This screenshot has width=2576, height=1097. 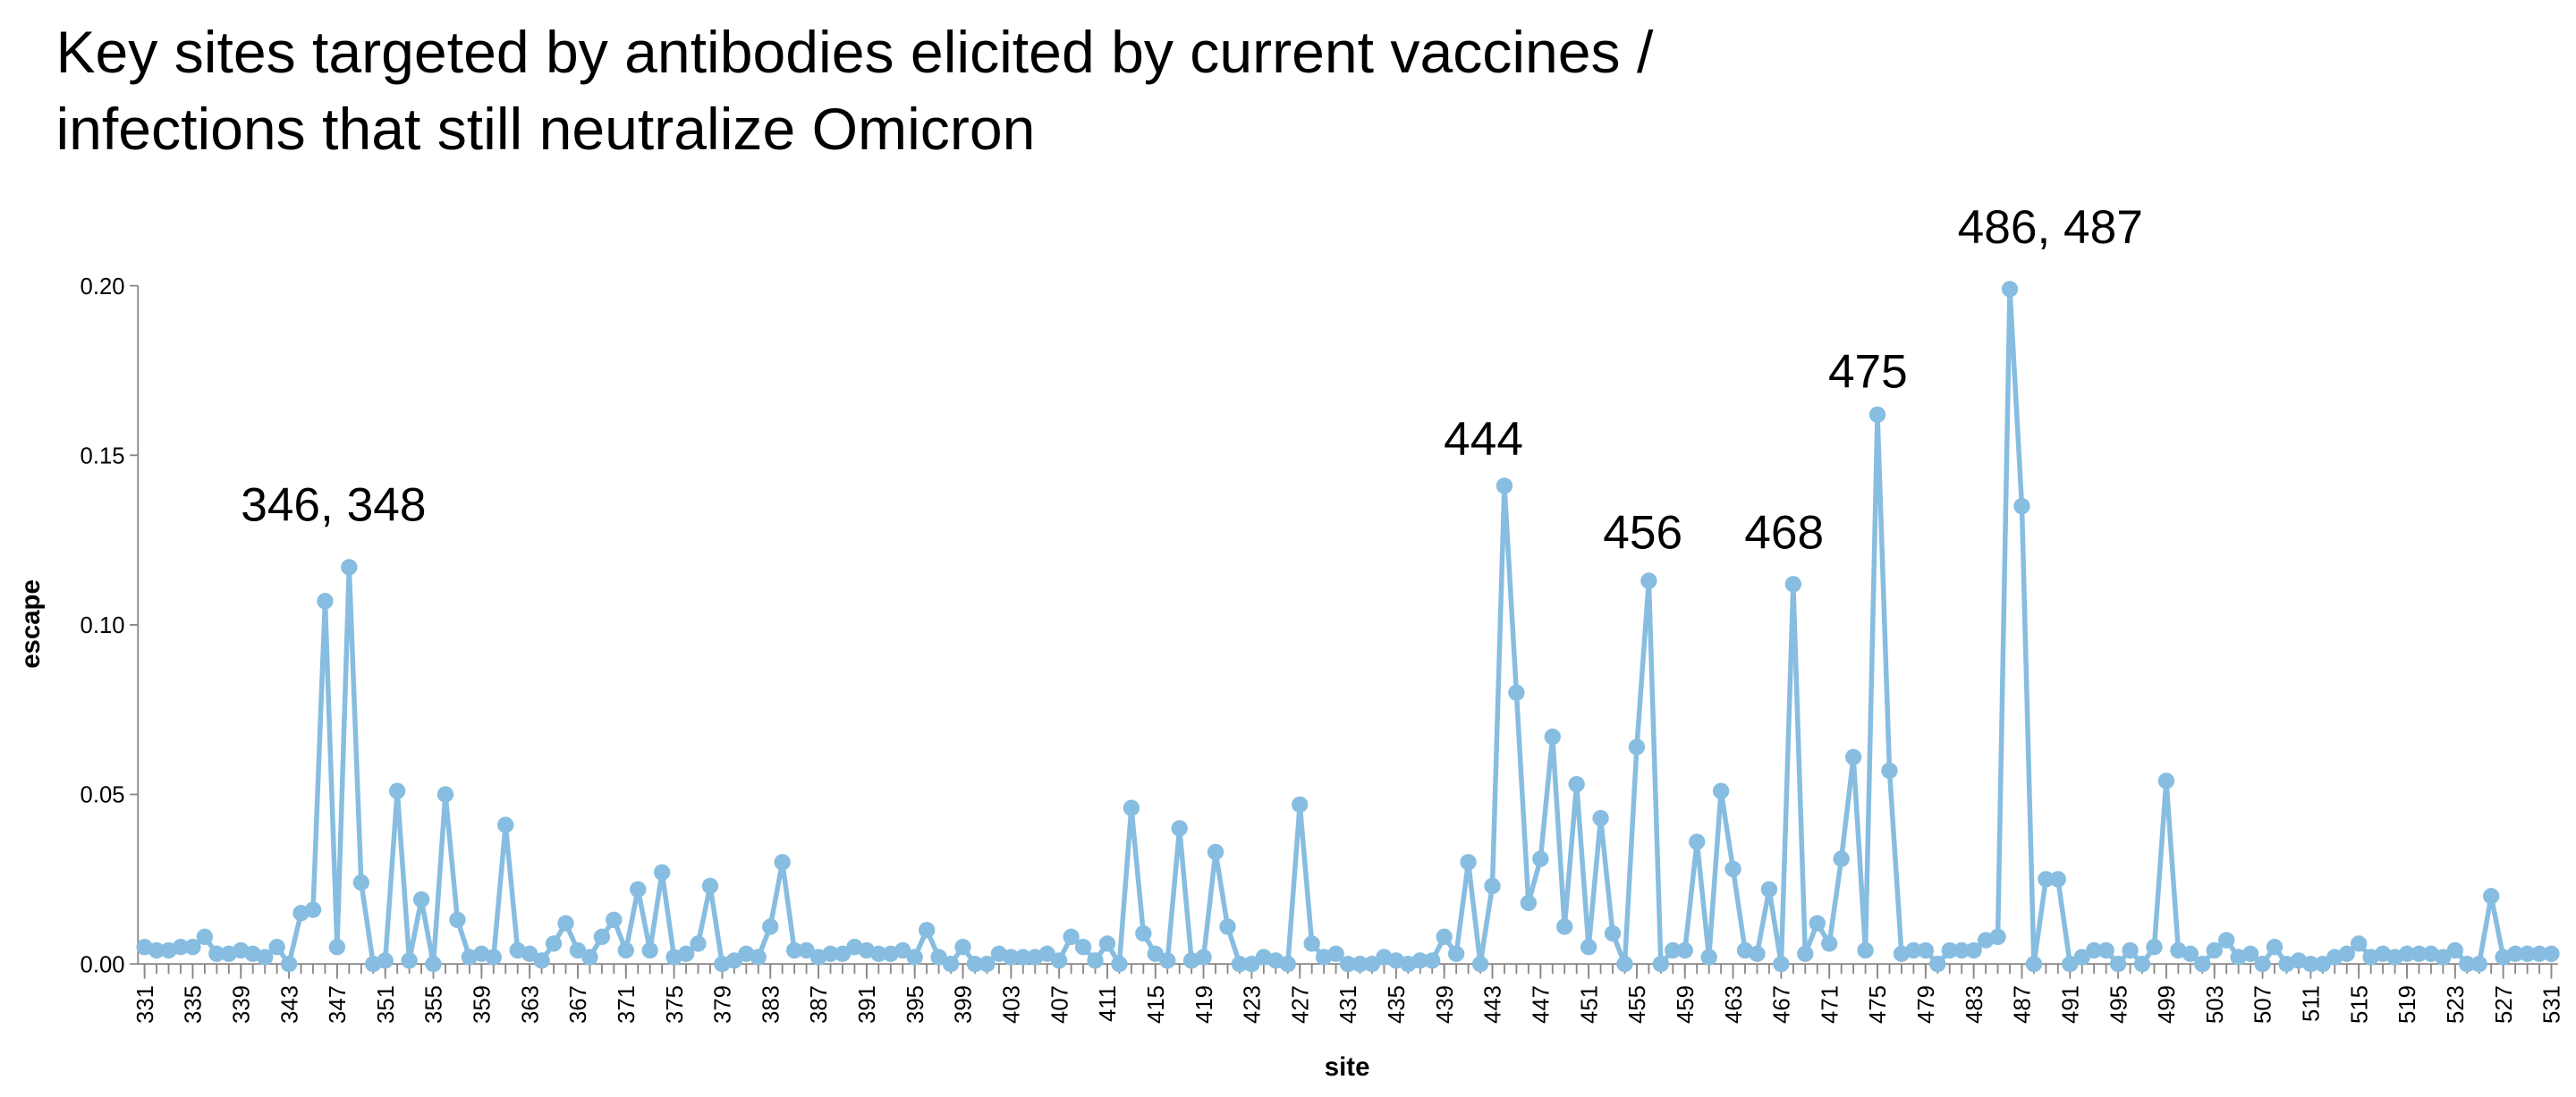 I want to click on x-tick-label: 375, so click(x=675, y=1004).